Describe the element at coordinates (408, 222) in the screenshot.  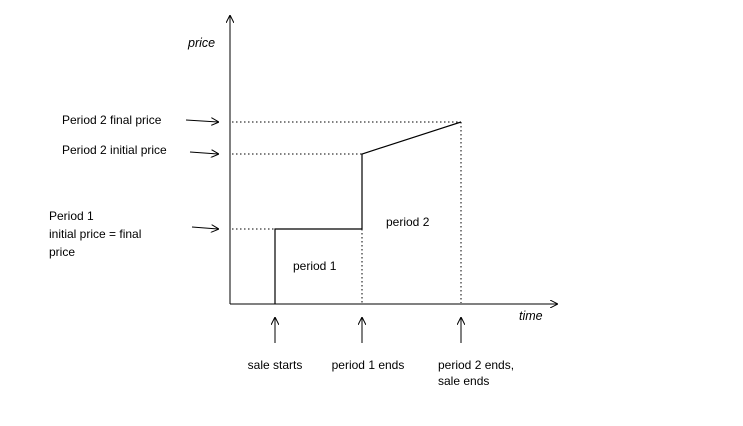
I see `region-label-period2: period 2` at that location.